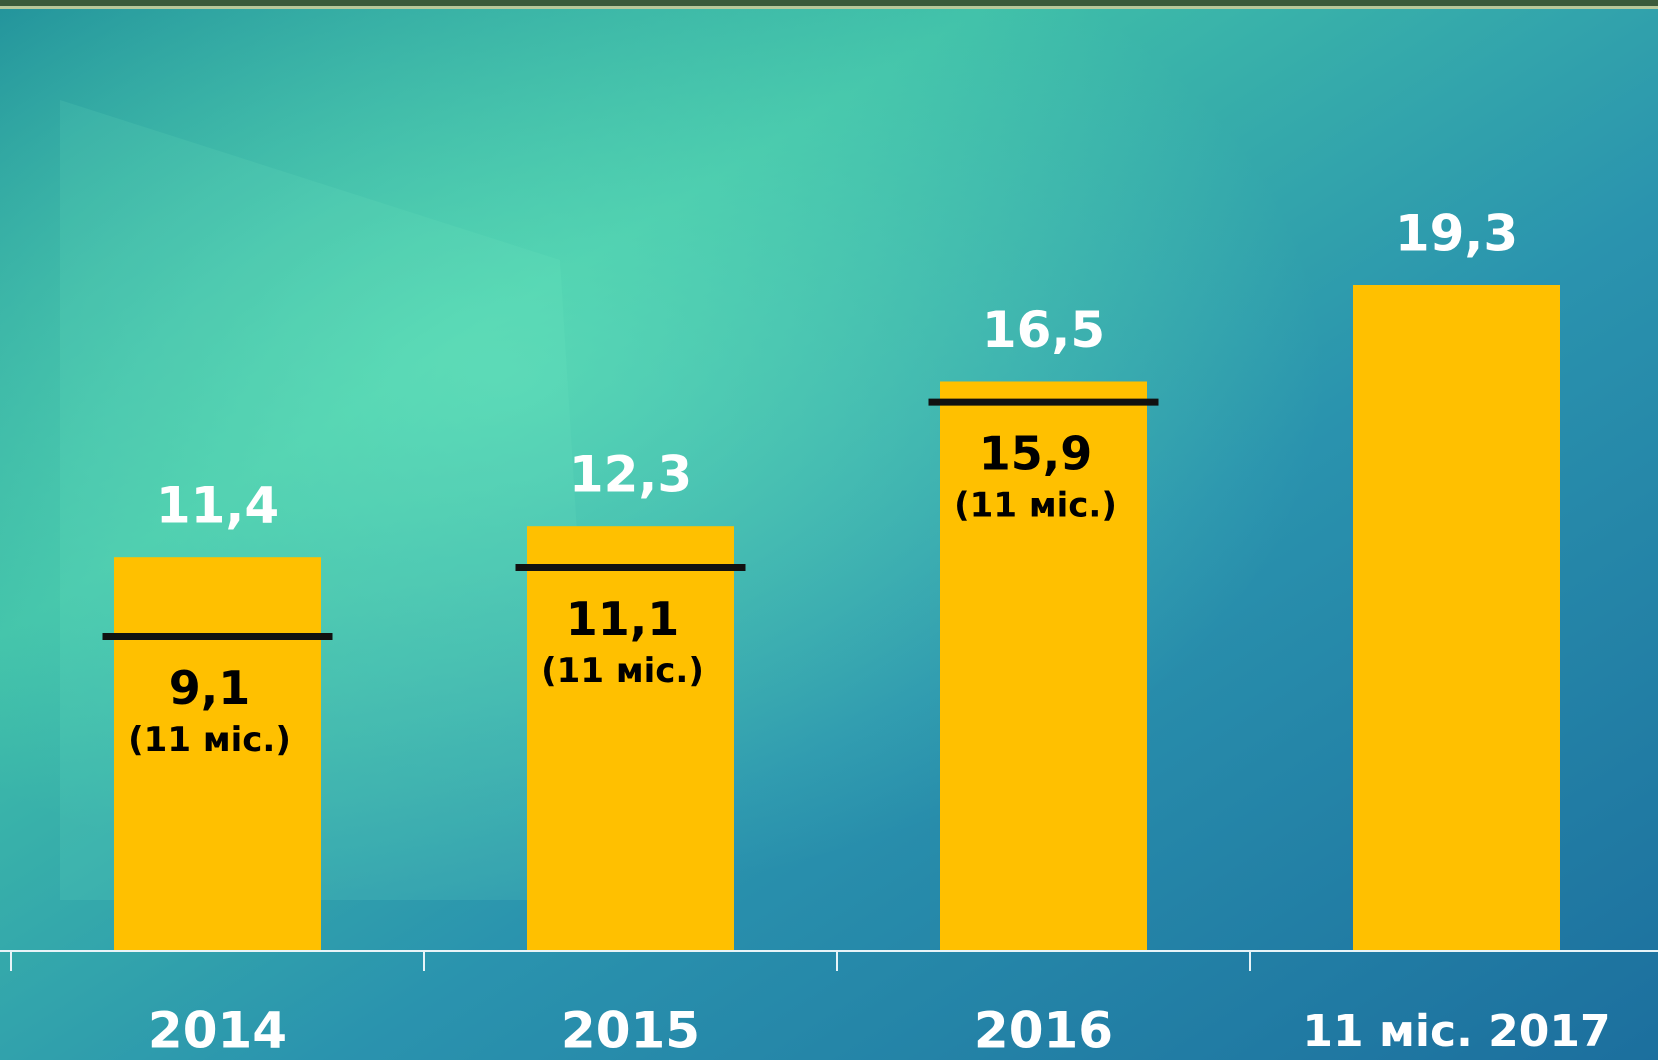  Describe the element at coordinates (1456, 234) in the screenshot. I see `bar-value-label: 19,3` at that location.